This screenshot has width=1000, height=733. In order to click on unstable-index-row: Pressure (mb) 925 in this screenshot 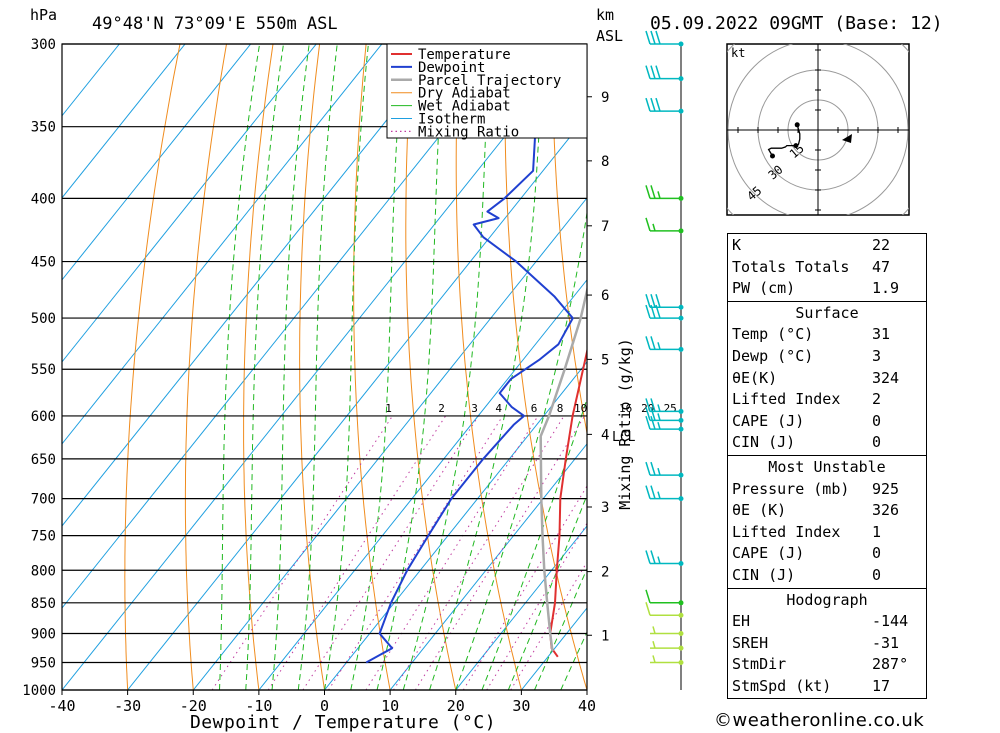, I will do `click(827, 490)`.